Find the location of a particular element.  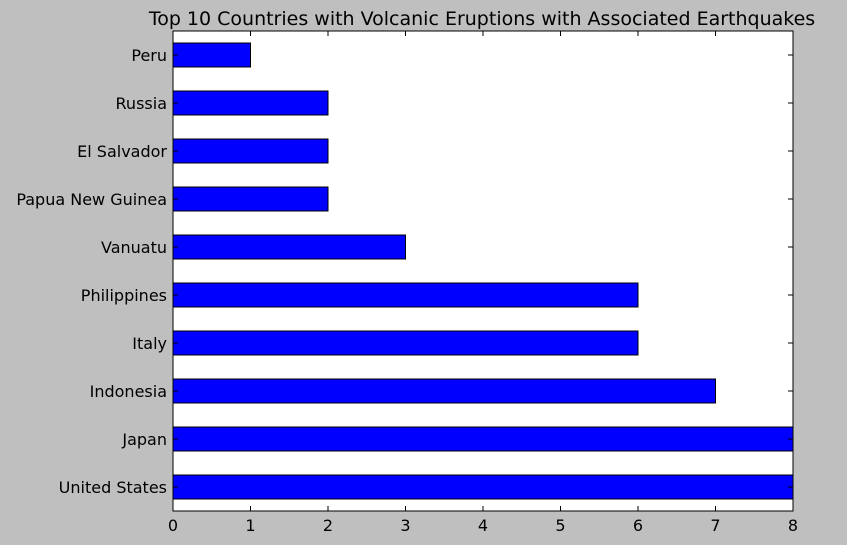

x-tick-label: 1 is located at coordinates (250, 525).